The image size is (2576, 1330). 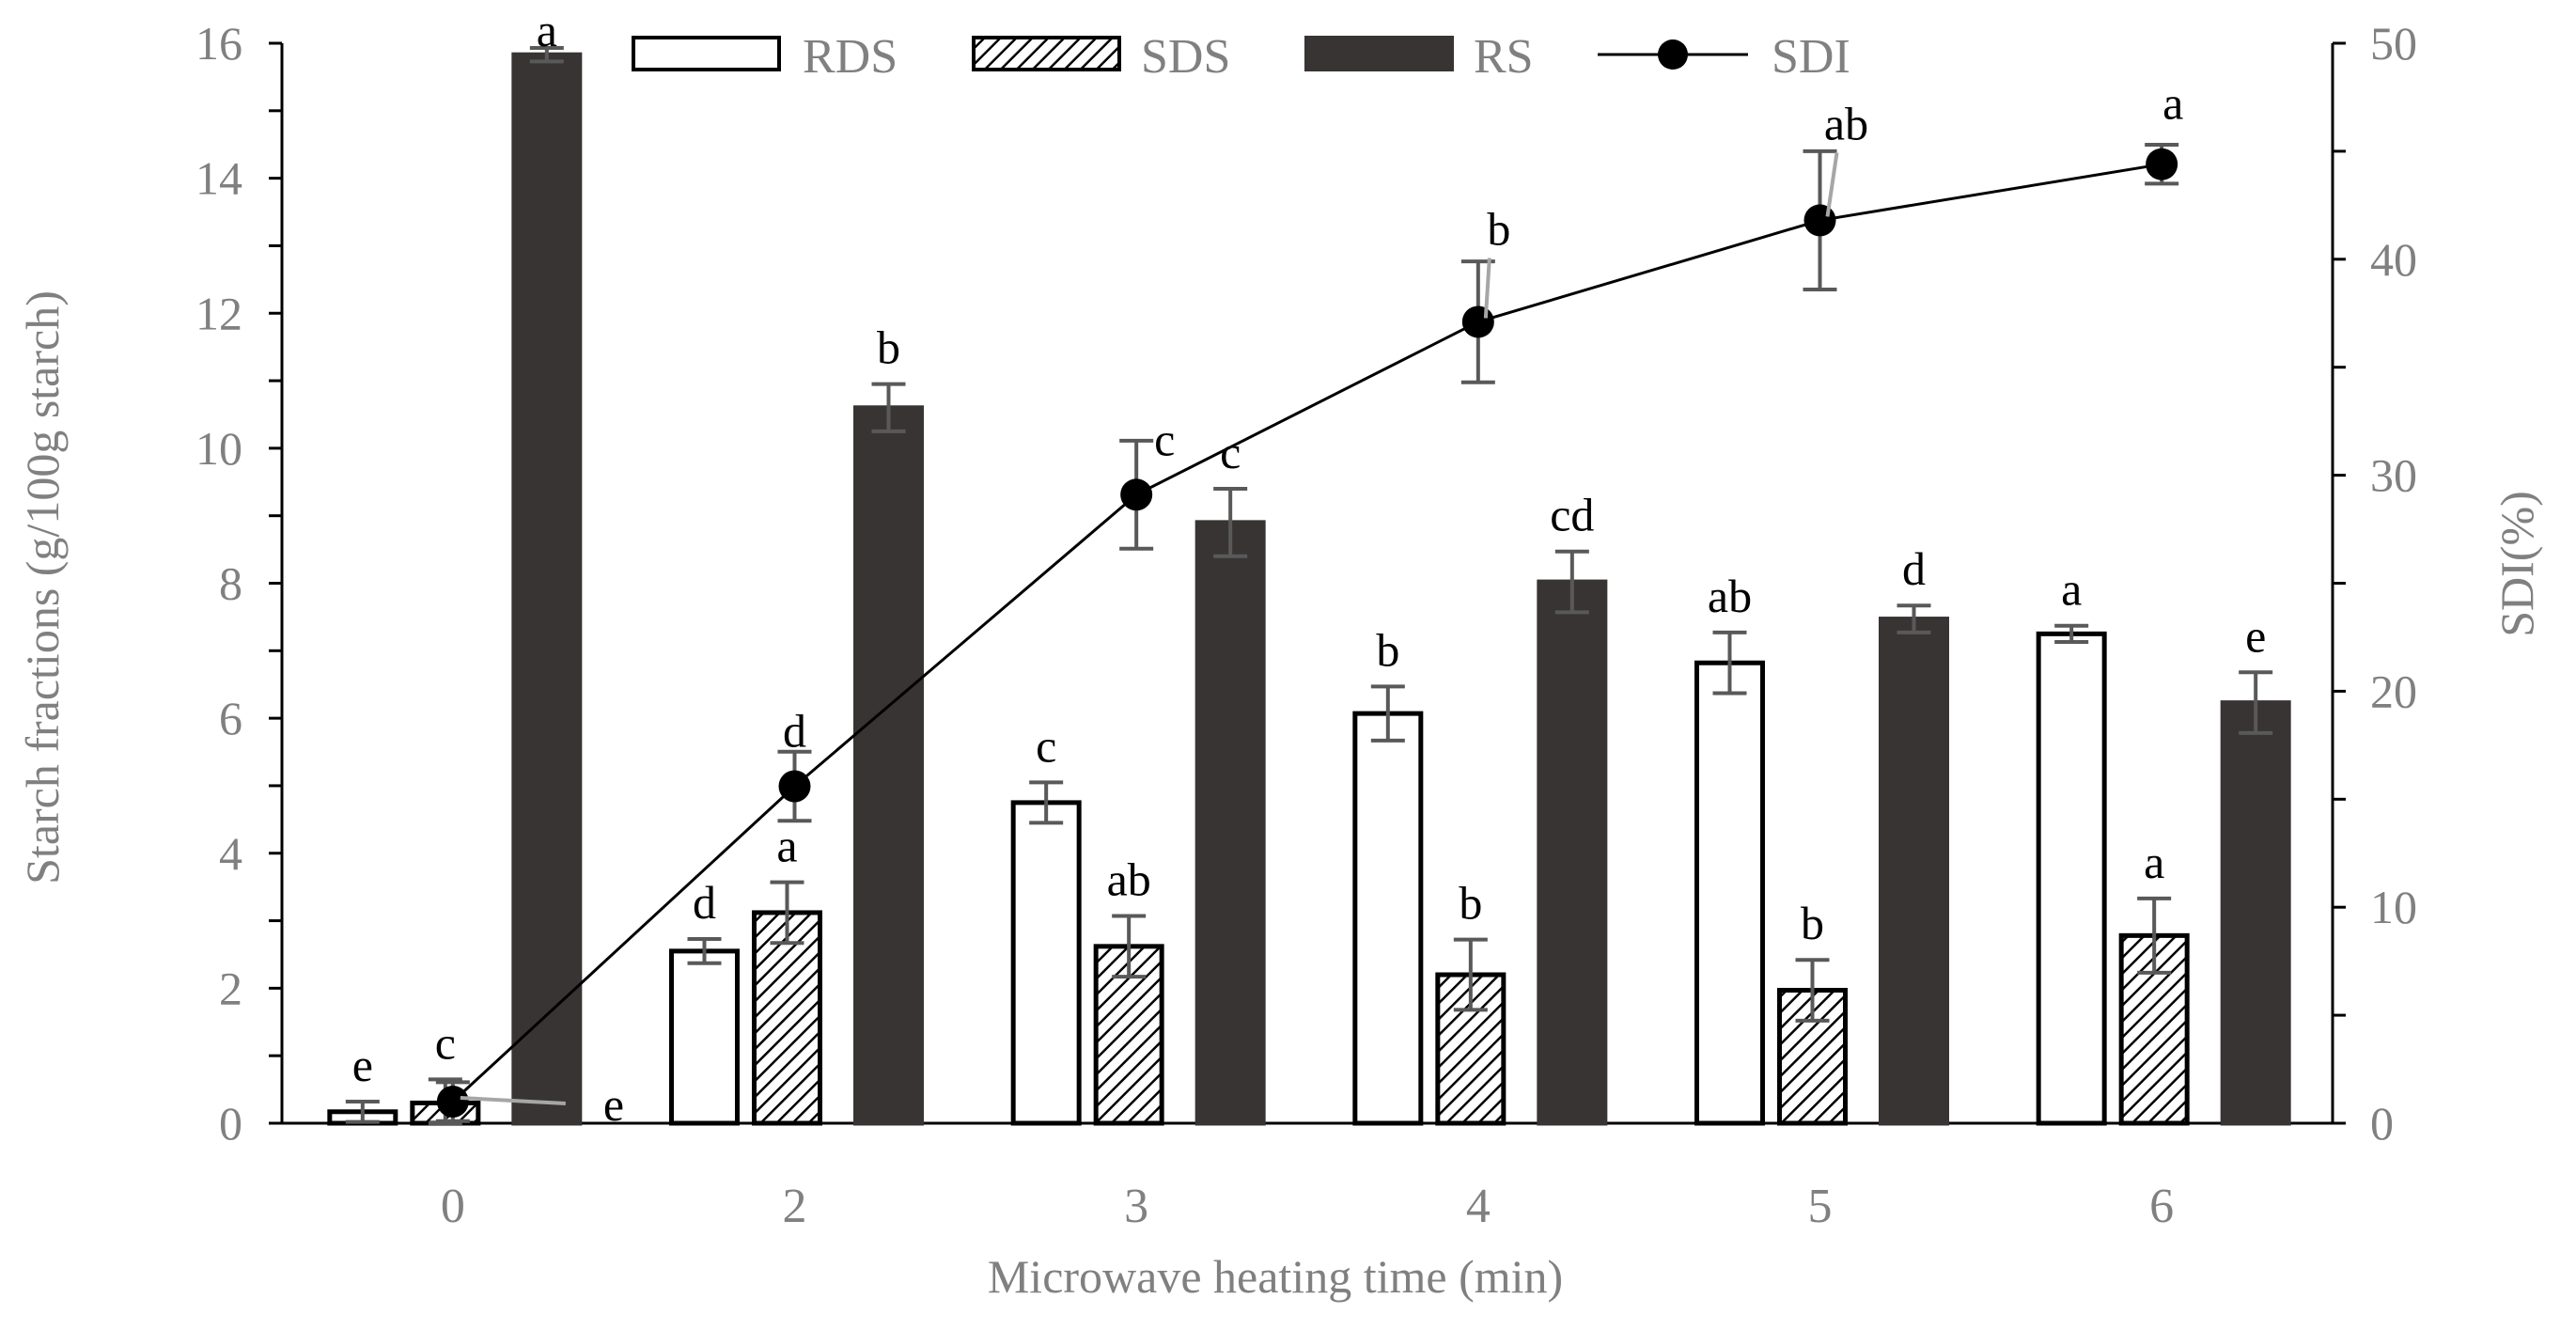 I want to click on y-tick-label: 16, so click(x=219, y=43).